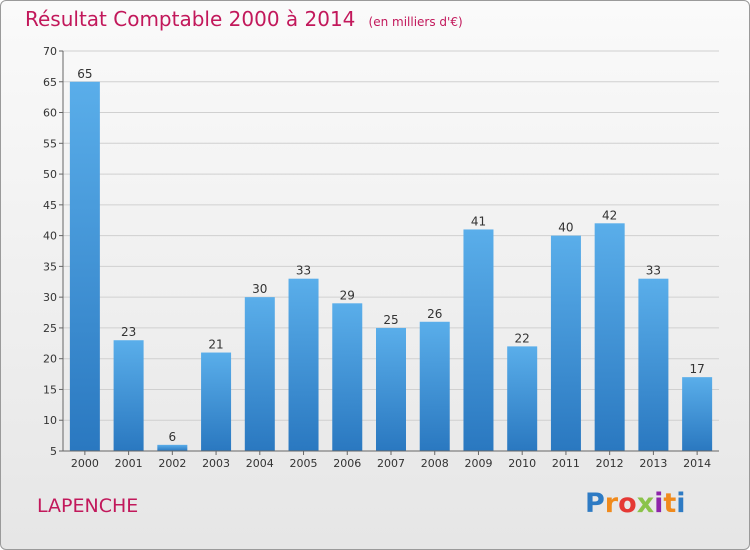 The width and height of the screenshot is (750, 550). What do you see at coordinates (190, 19) in the screenshot?
I see `chart-title-main: Résultat Comptable 2000 à 2014` at bounding box center [190, 19].